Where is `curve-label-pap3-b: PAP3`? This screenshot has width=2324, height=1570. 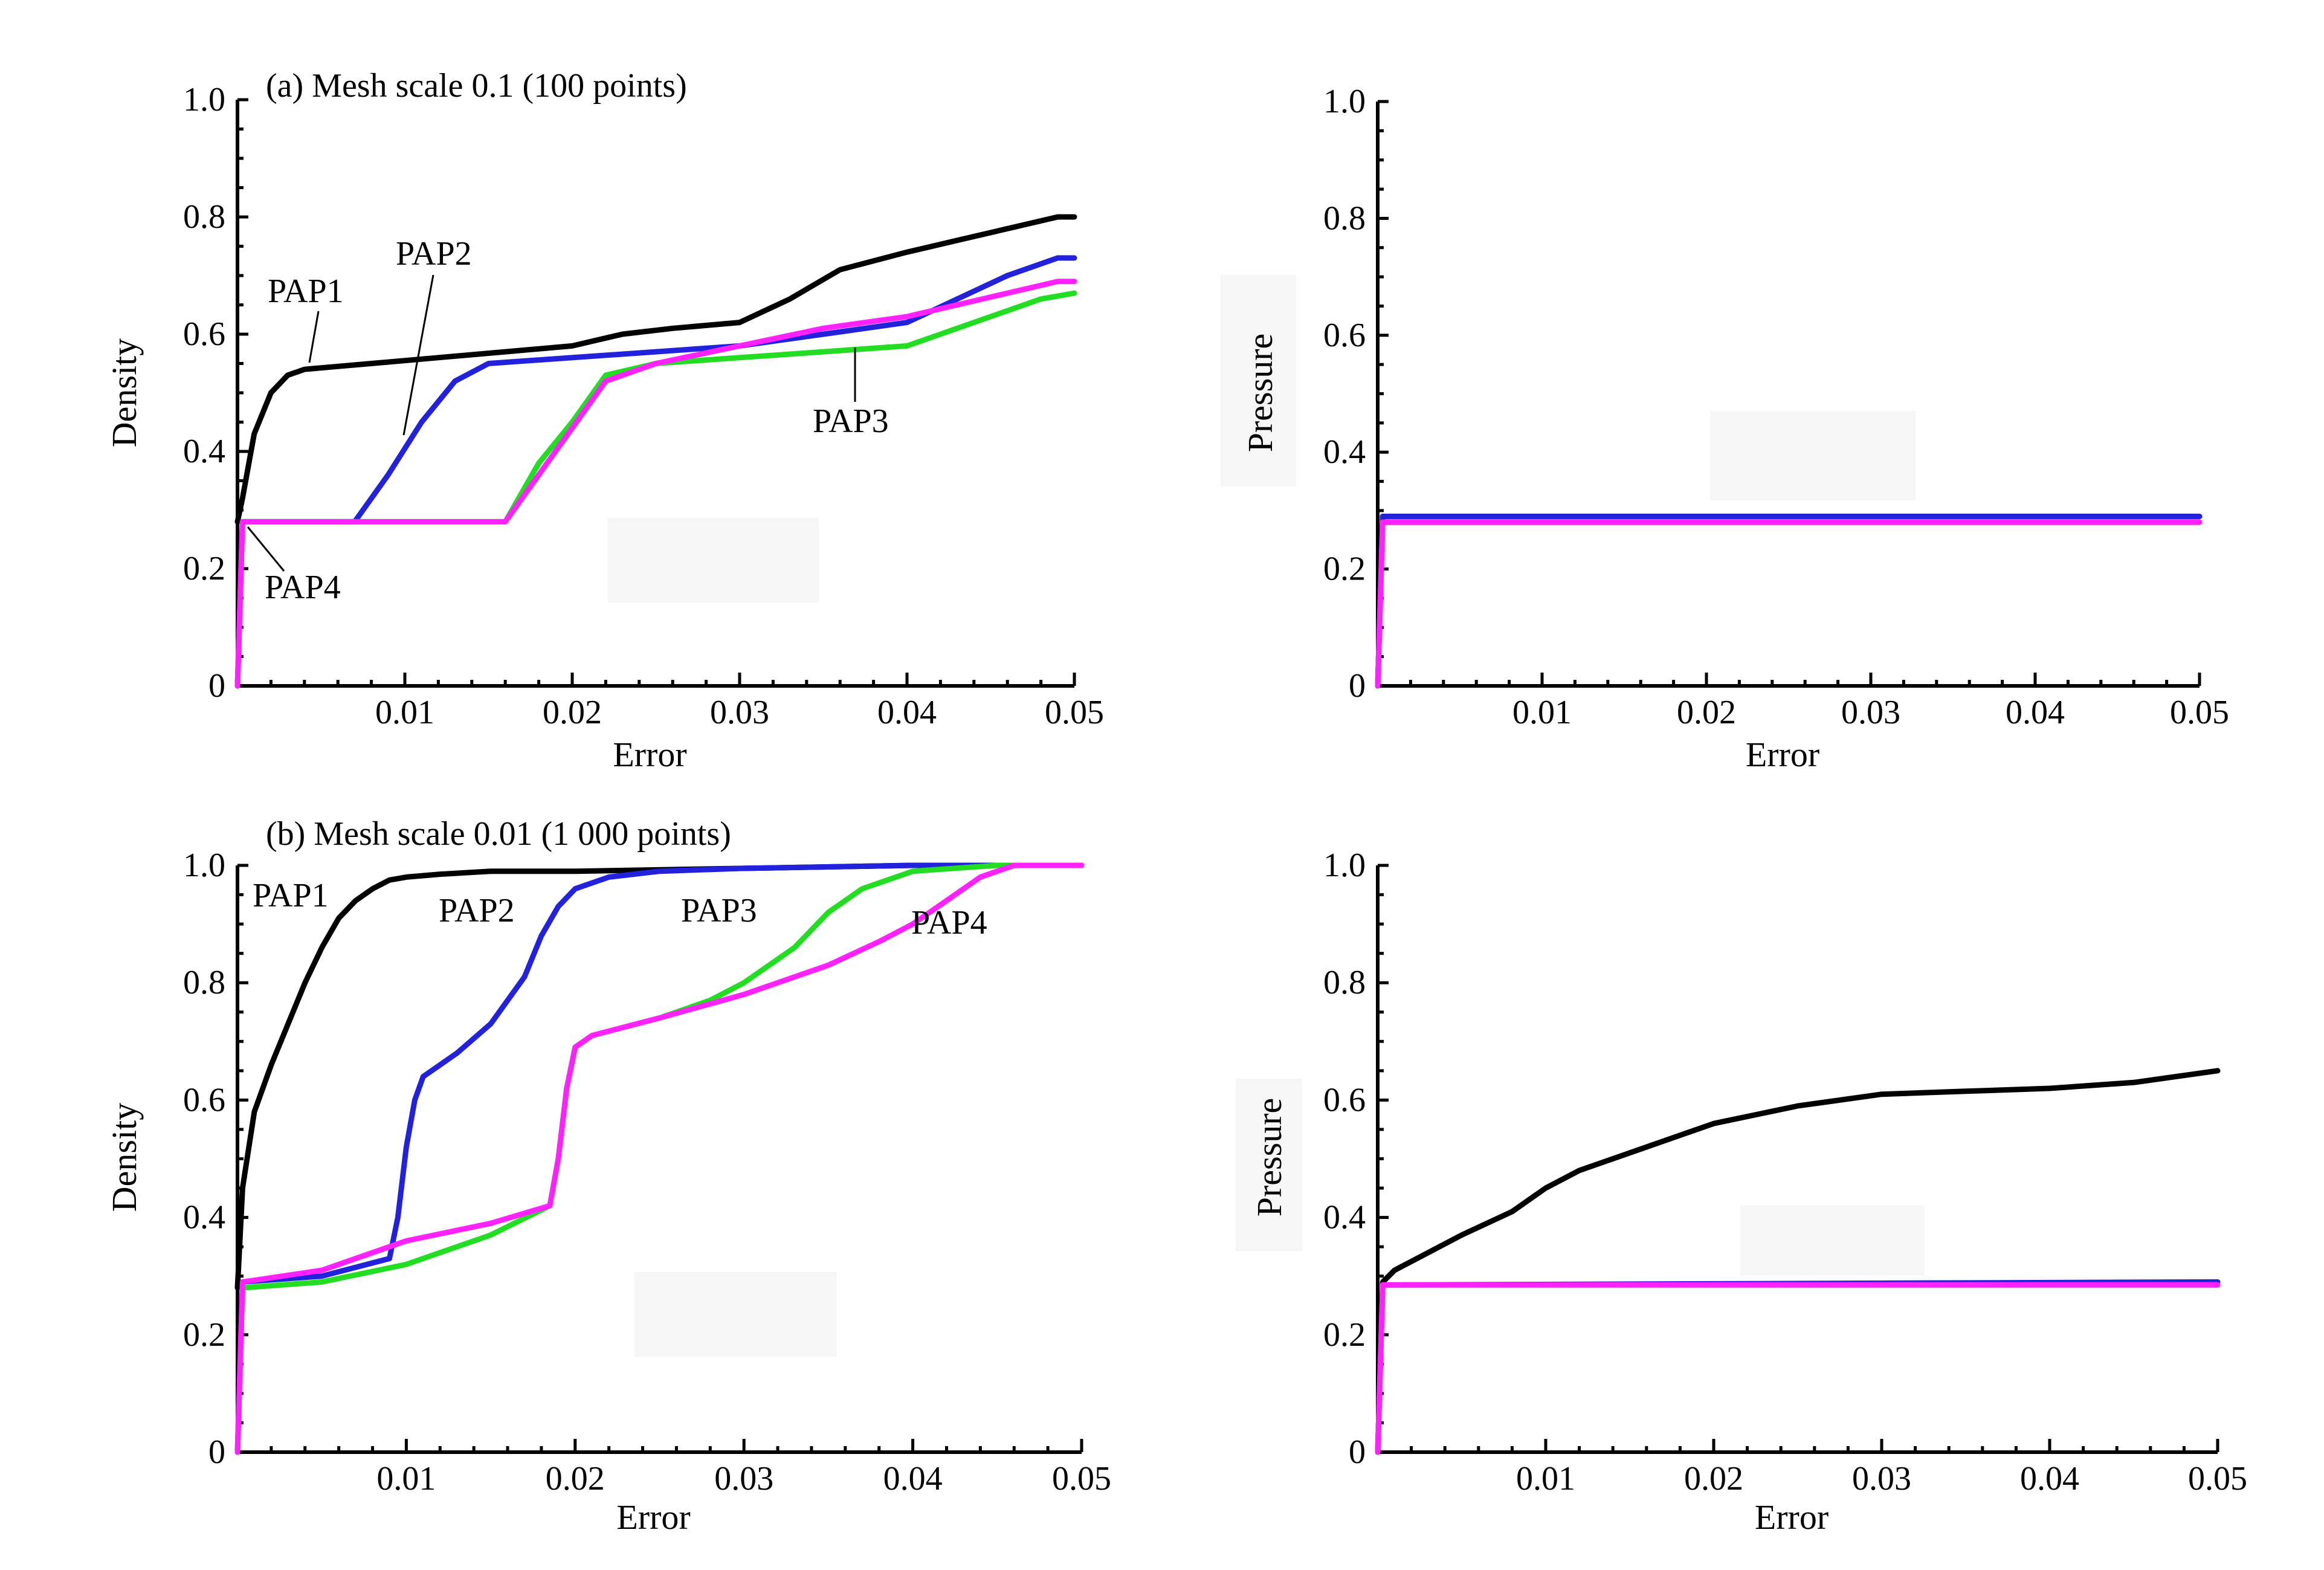 curve-label-pap3-b: PAP3 is located at coordinates (719, 910).